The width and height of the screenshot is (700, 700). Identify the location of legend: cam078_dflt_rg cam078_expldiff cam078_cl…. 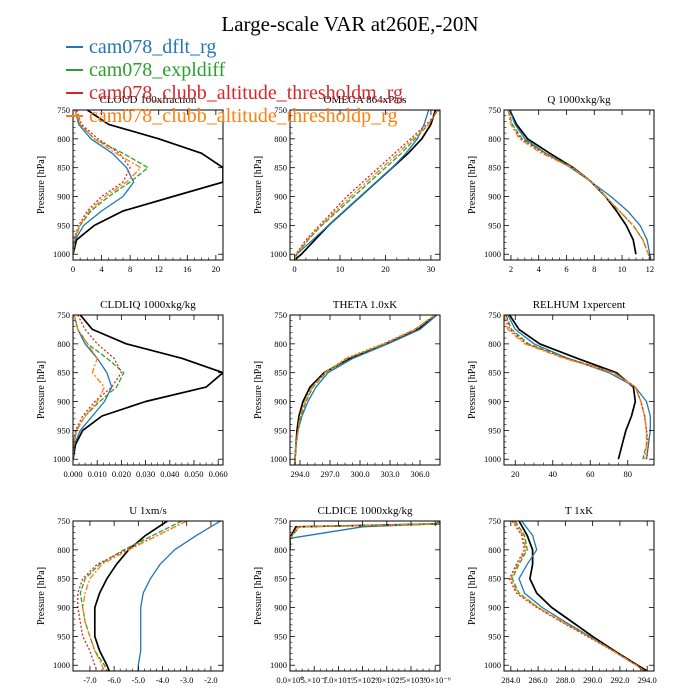
(234, 82).